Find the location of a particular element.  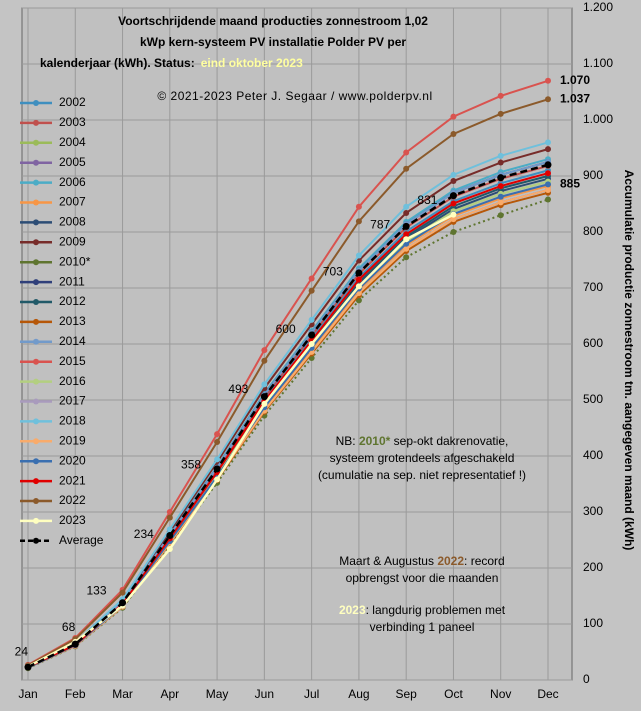

legend-label: 2023 is located at coordinates (72, 520).